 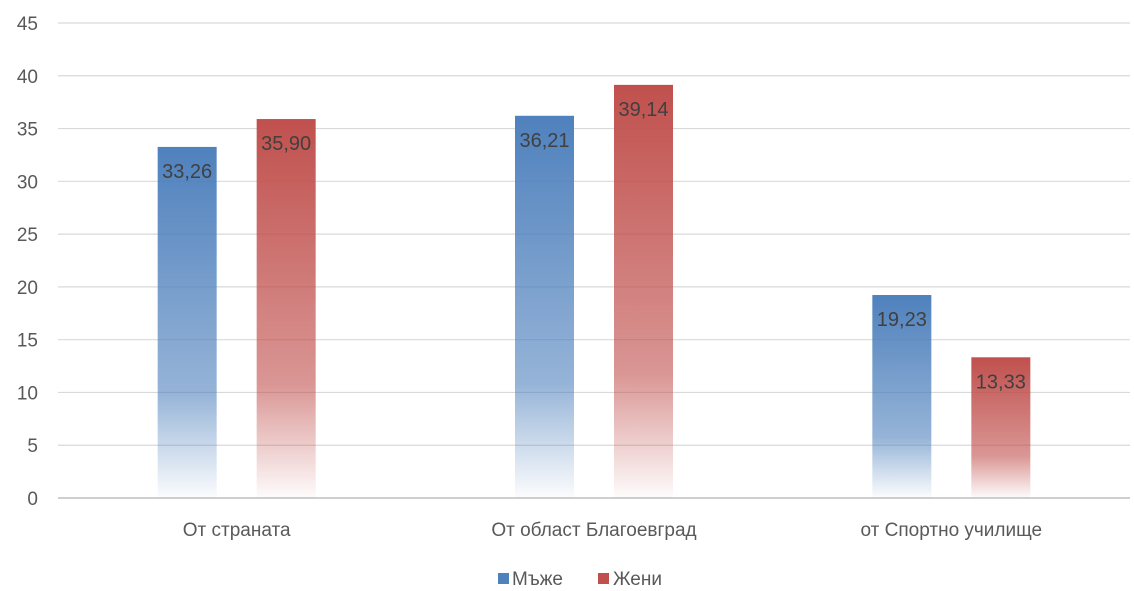 What do you see at coordinates (27, 235) in the screenshot?
I see `y-tick-label: 25` at bounding box center [27, 235].